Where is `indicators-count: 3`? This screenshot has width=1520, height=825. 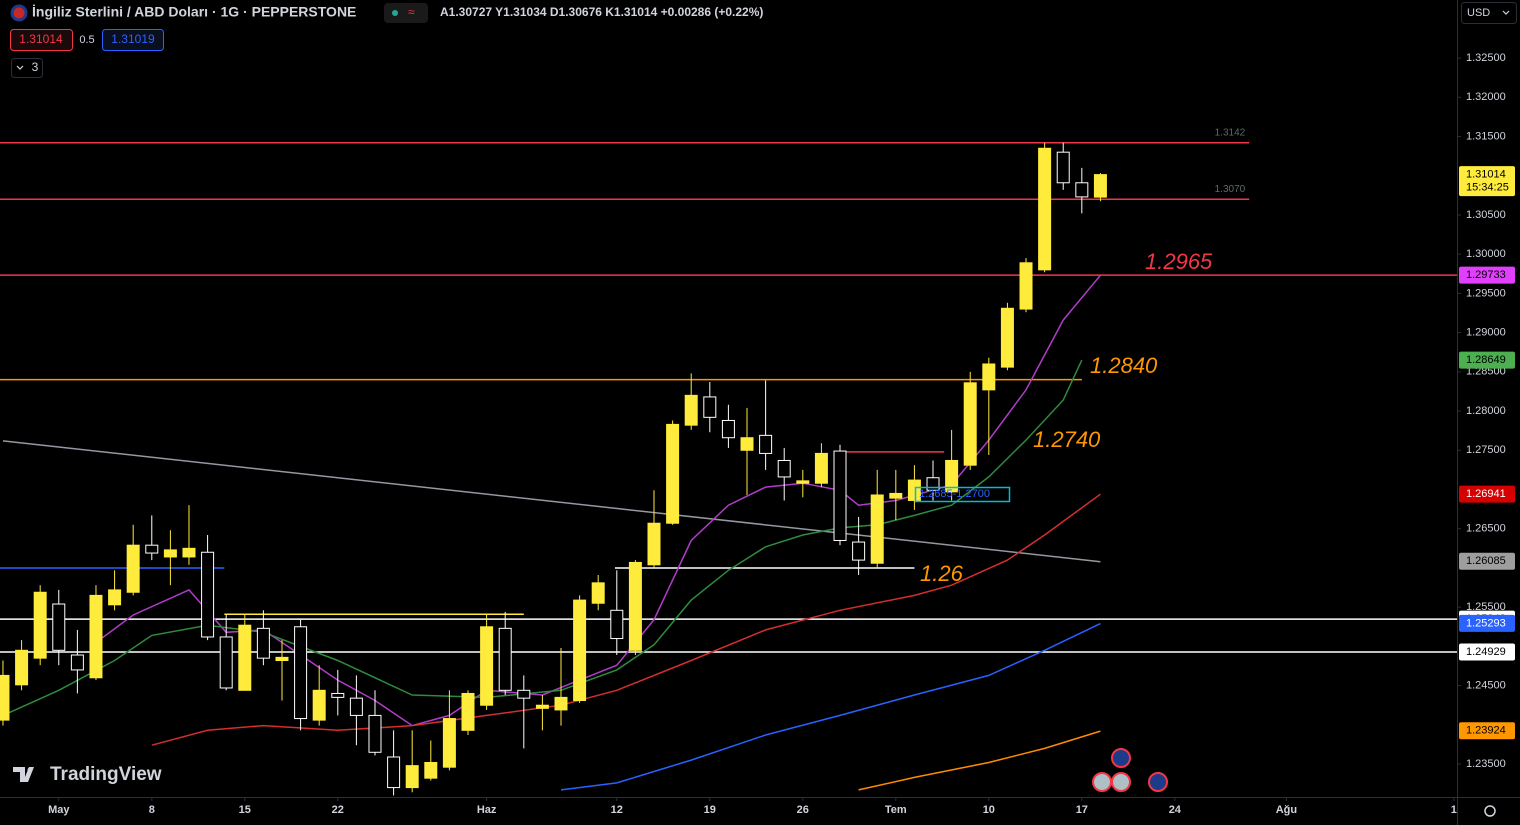 indicators-count: 3 is located at coordinates (35, 67).